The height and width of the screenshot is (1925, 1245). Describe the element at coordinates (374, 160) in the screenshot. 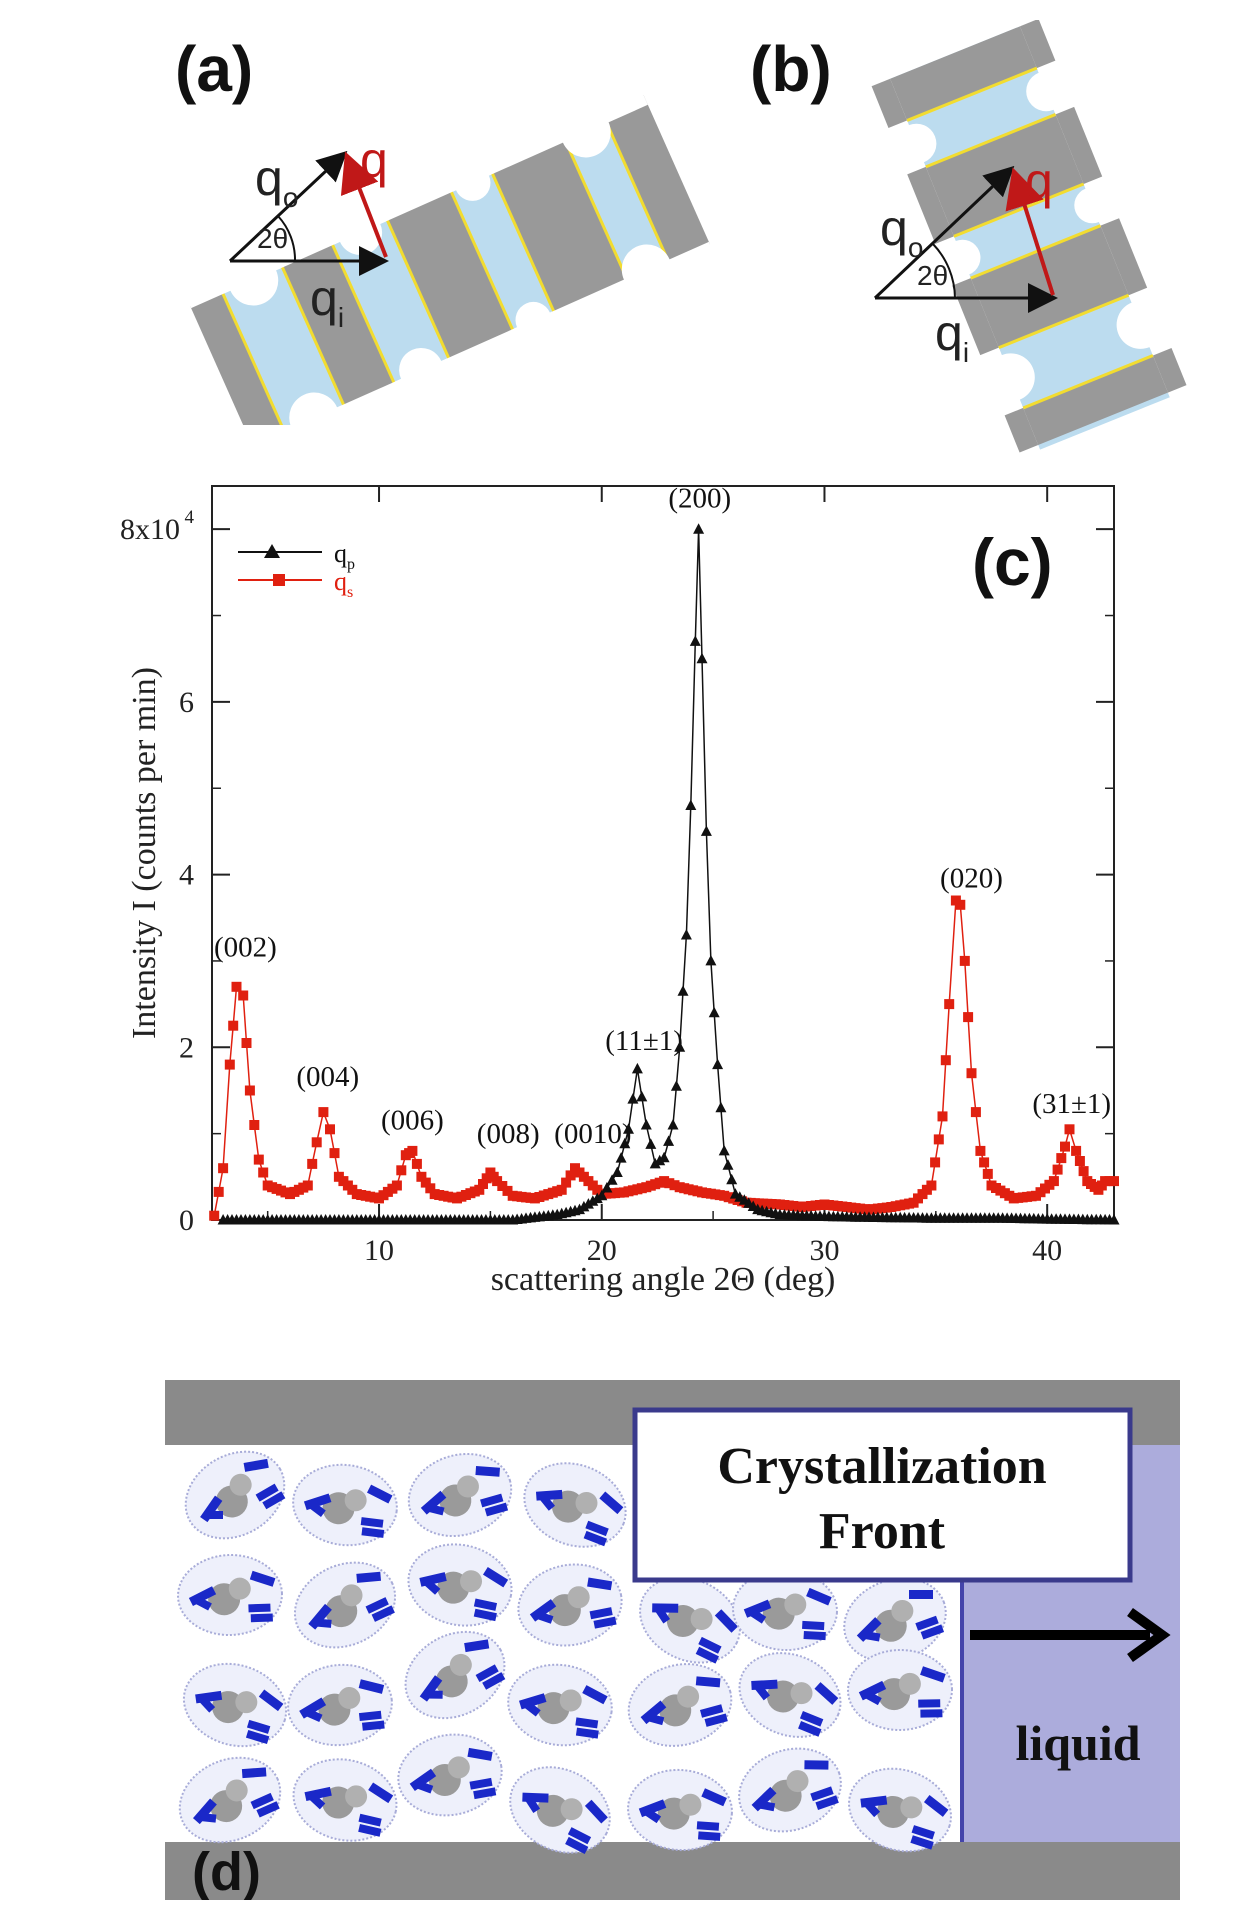

I see `q-label: q` at that location.